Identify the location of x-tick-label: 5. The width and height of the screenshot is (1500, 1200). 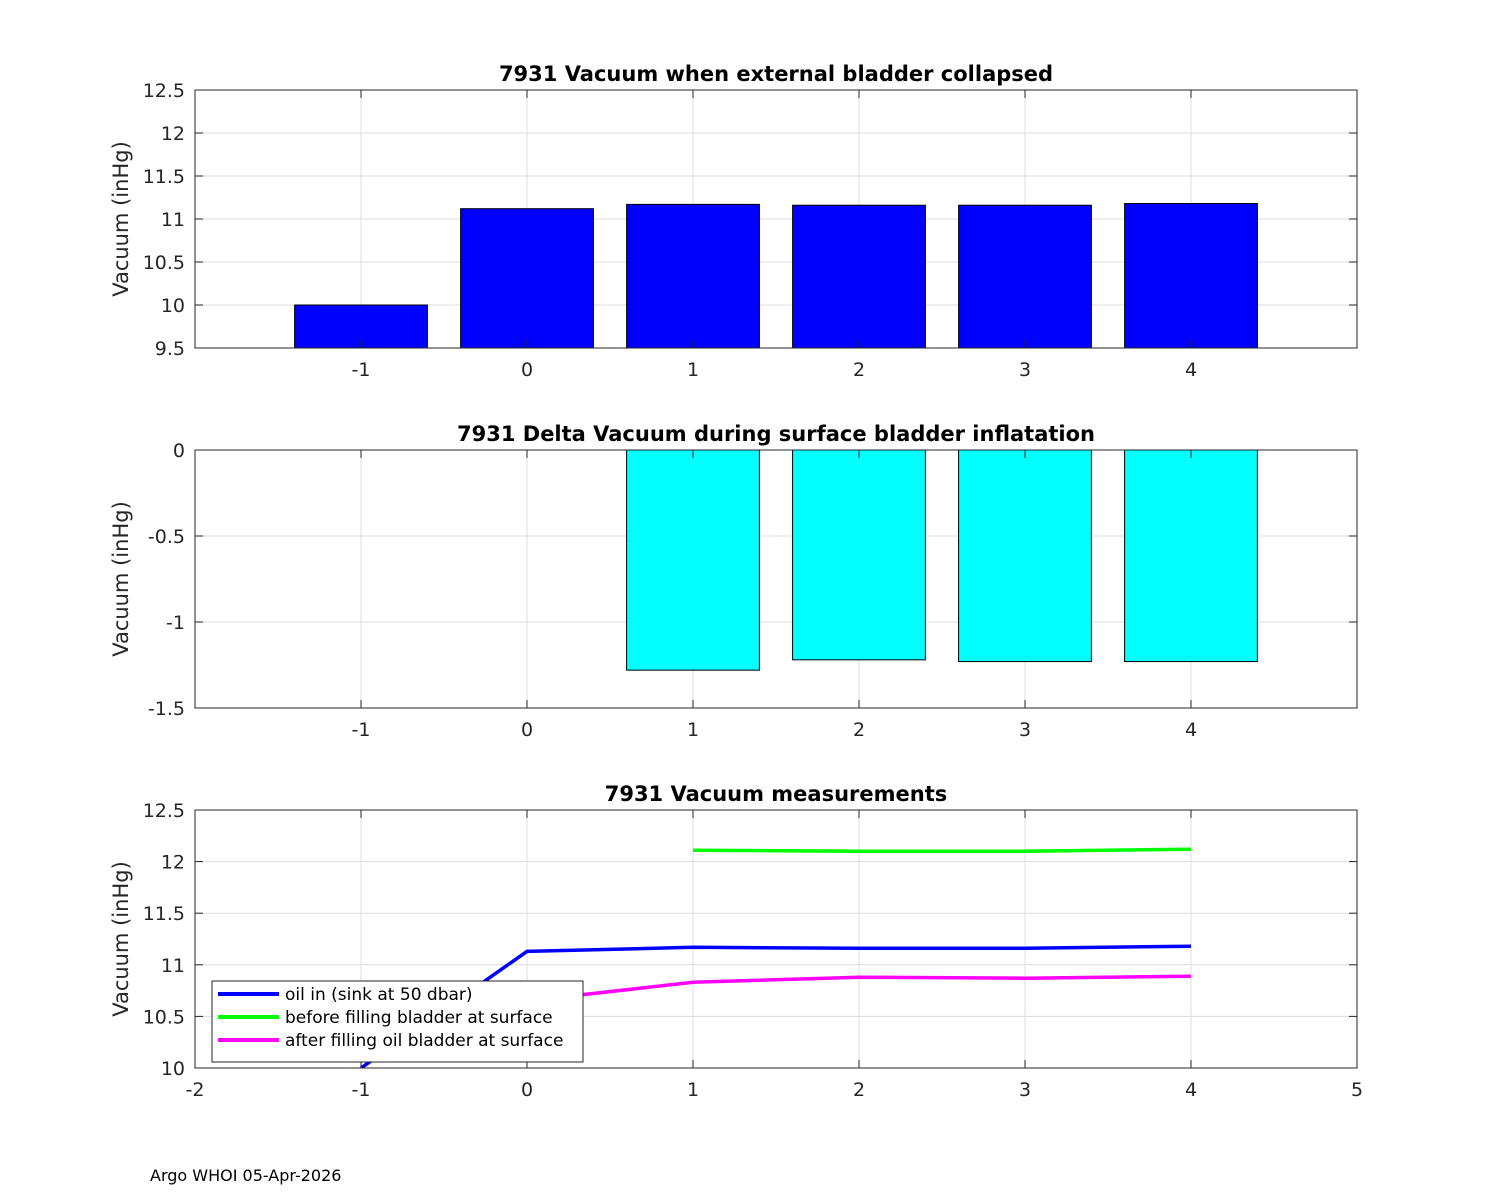
(1357, 1090).